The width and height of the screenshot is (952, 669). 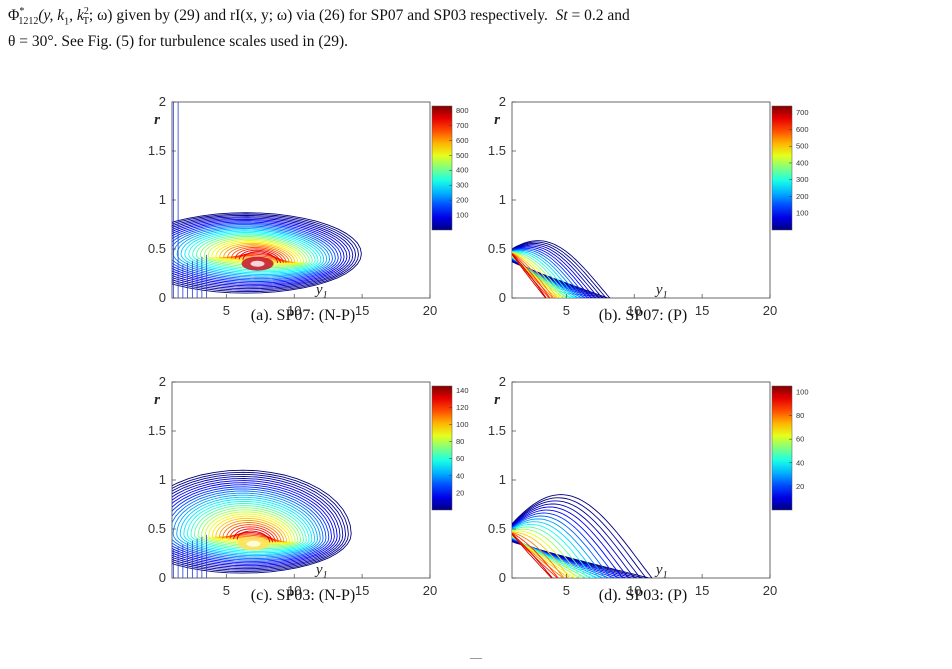 I want to click on caption-args: (y, k, so click(x=51, y=16).